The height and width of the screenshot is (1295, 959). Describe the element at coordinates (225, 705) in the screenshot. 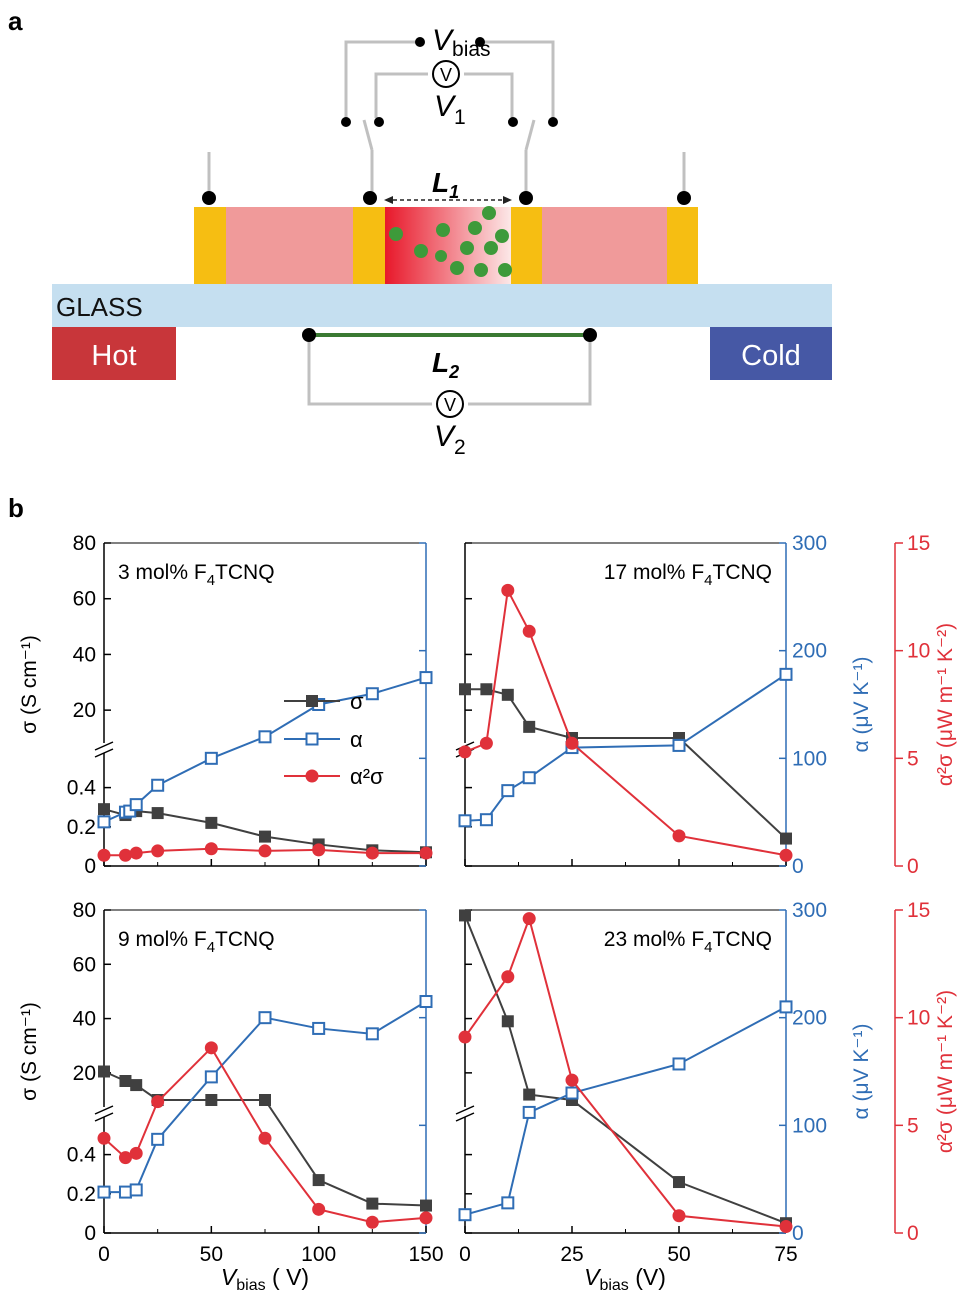

I see `chart-panel: 80 60 40 20 0.4 0.2 0 σ (S cm⁻¹) 3 mol% F4TCNQ` at that location.